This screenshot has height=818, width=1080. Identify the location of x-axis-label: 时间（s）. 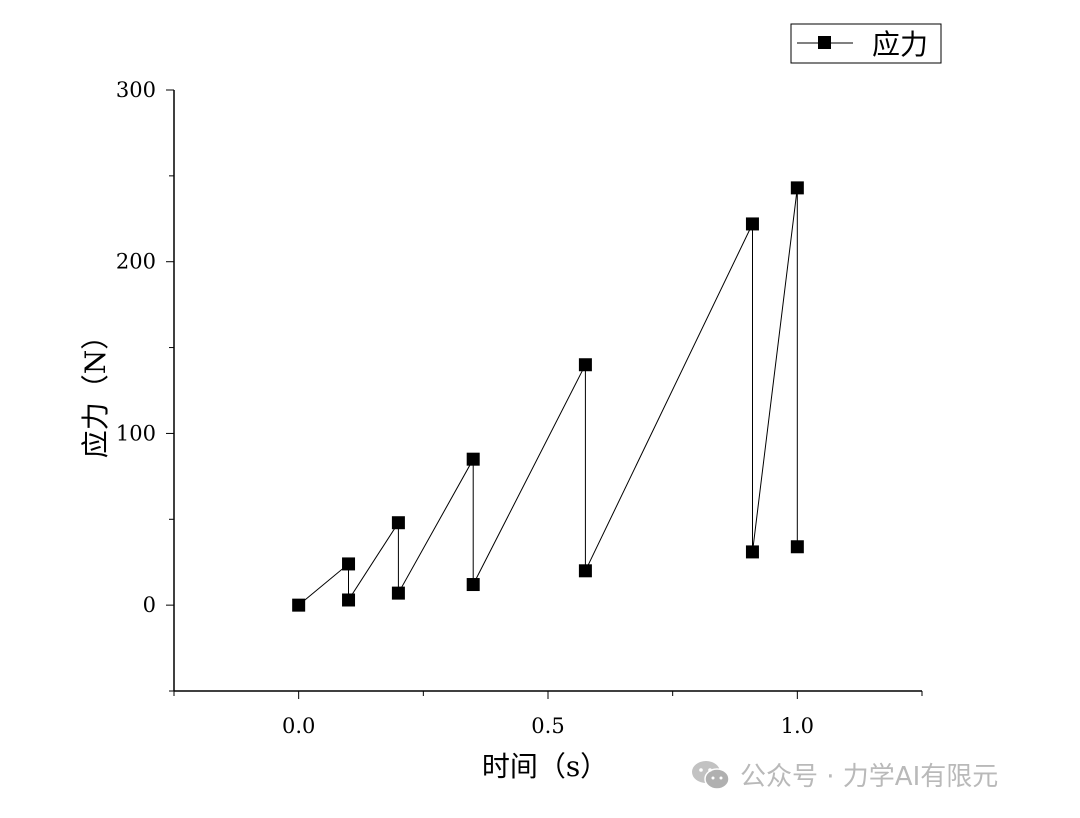
(545, 766).